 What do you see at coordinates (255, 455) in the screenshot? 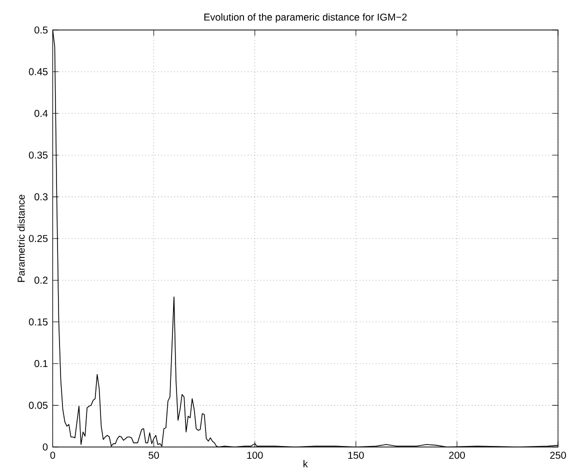
I see `x-tick-label: 100` at bounding box center [255, 455].